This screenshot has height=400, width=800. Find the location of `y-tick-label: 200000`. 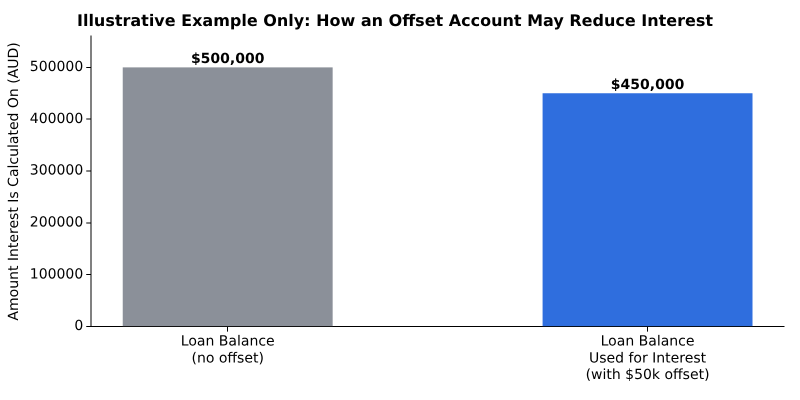

y-tick-label: 200000 is located at coordinates (57, 222).